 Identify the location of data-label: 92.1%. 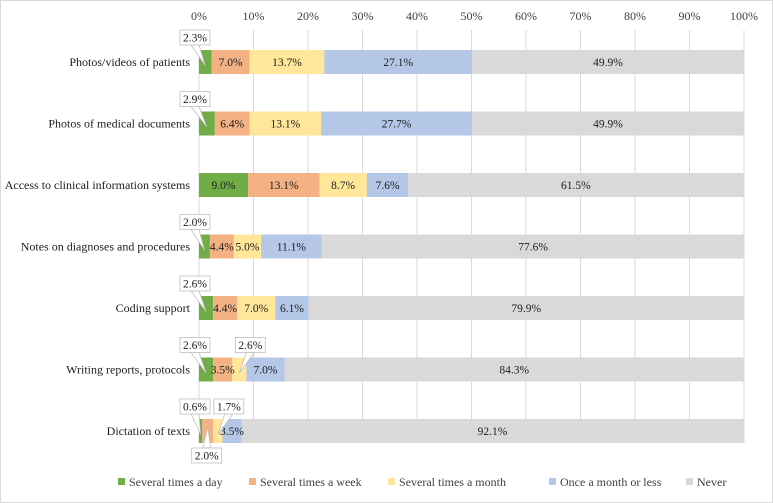
(493, 432).